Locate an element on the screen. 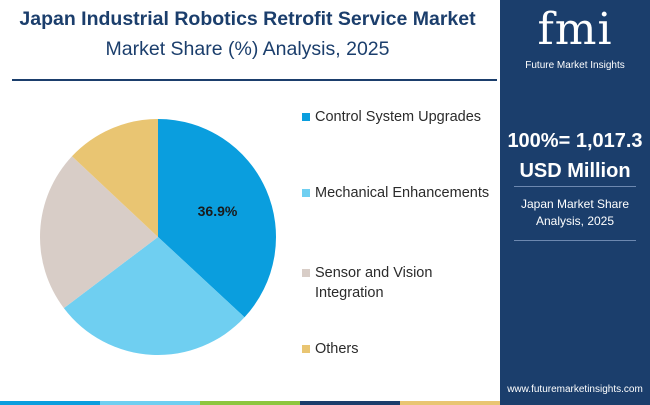 The image size is (650, 405). sidebar-note: Japan Market Share Analysis, 2025 is located at coordinates (575, 213).